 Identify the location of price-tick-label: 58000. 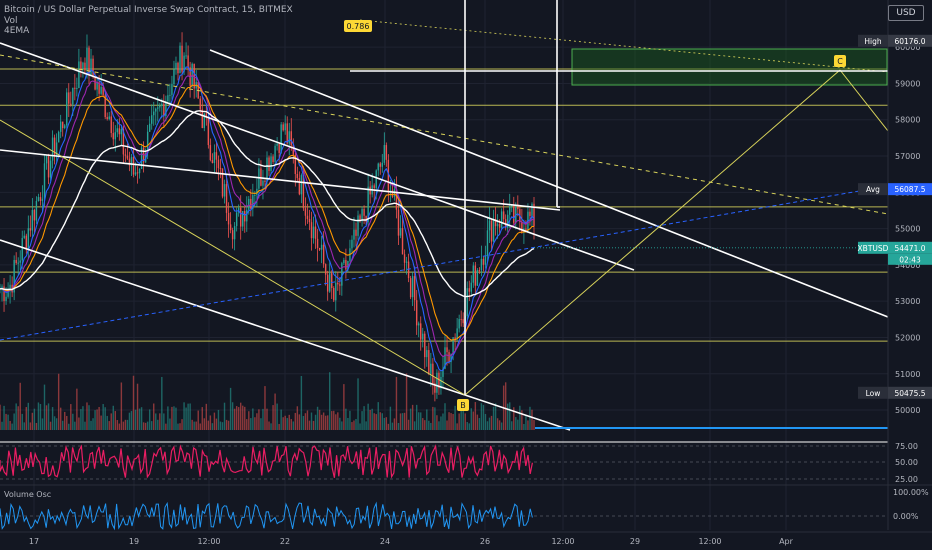
(907, 120).